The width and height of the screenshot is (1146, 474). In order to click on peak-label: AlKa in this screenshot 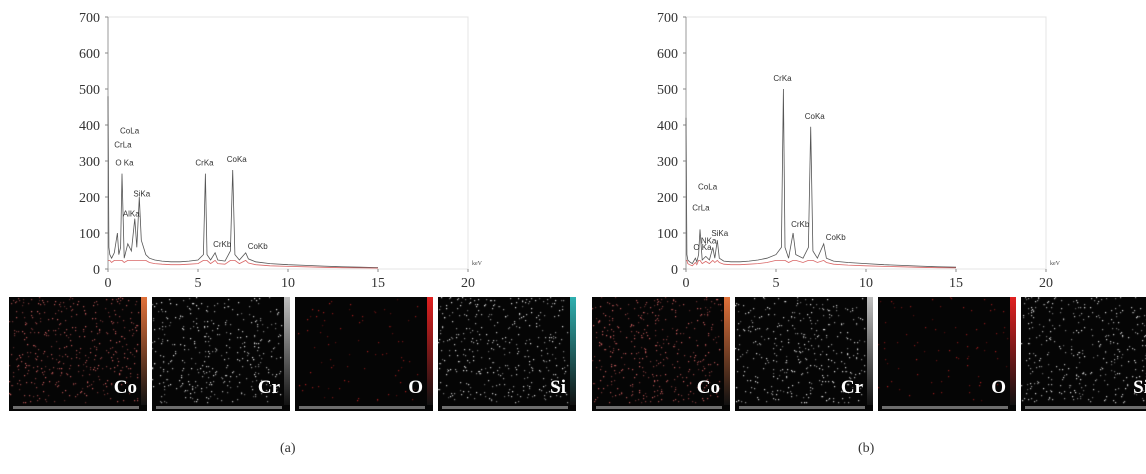, I will do `click(131, 214)`.